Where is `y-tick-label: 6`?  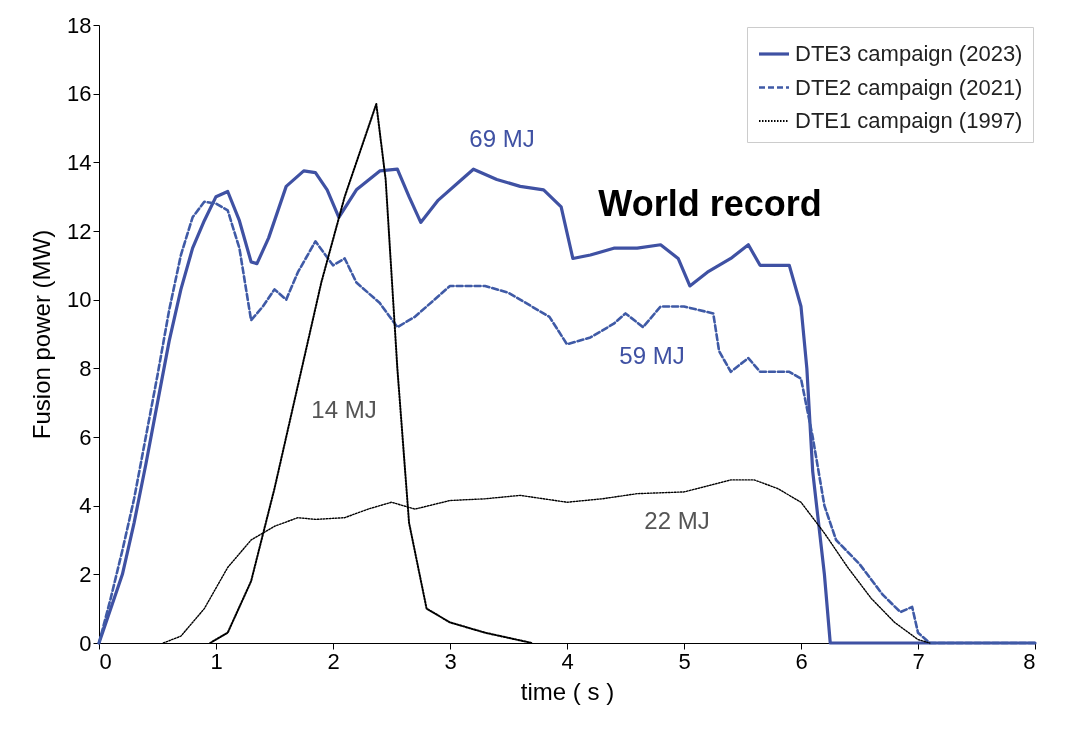
y-tick-label: 6 is located at coordinates (85, 437).